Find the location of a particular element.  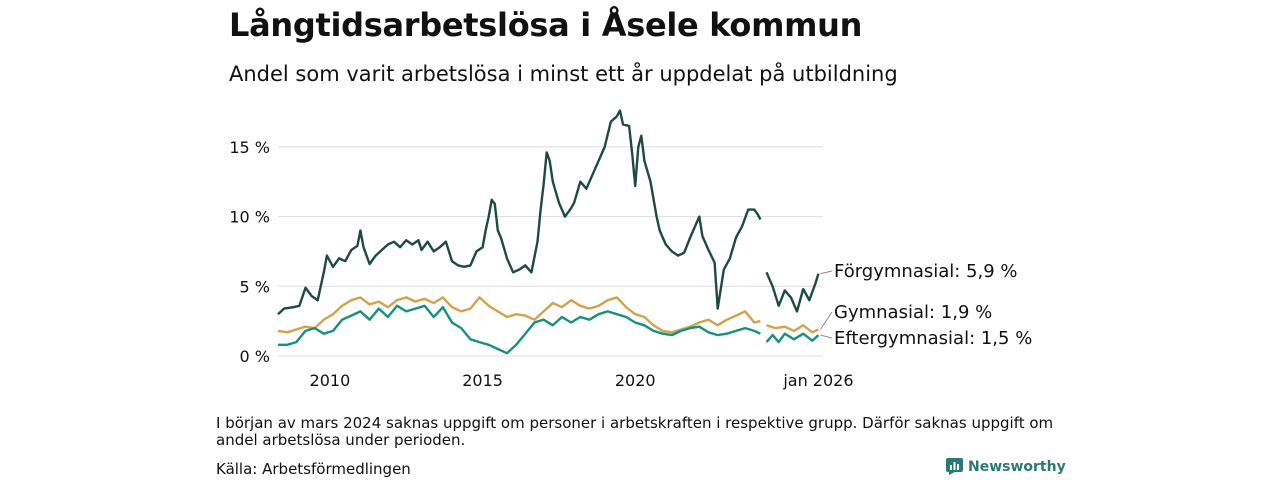

x-tick-label: jan 2026 is located at coordinates (817, 380).